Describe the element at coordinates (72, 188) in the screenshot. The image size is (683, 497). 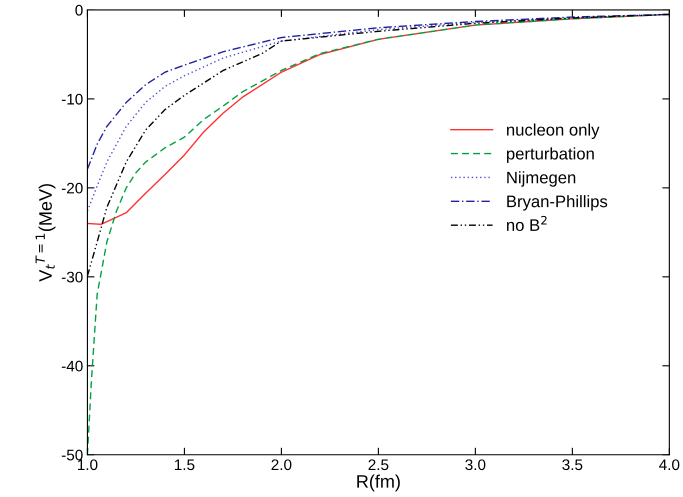
I see `y-tick-label: -20` at that location.